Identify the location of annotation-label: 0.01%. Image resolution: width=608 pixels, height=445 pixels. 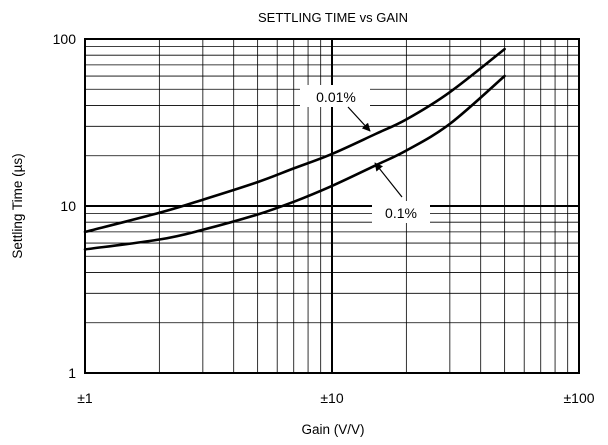
(336, 97).